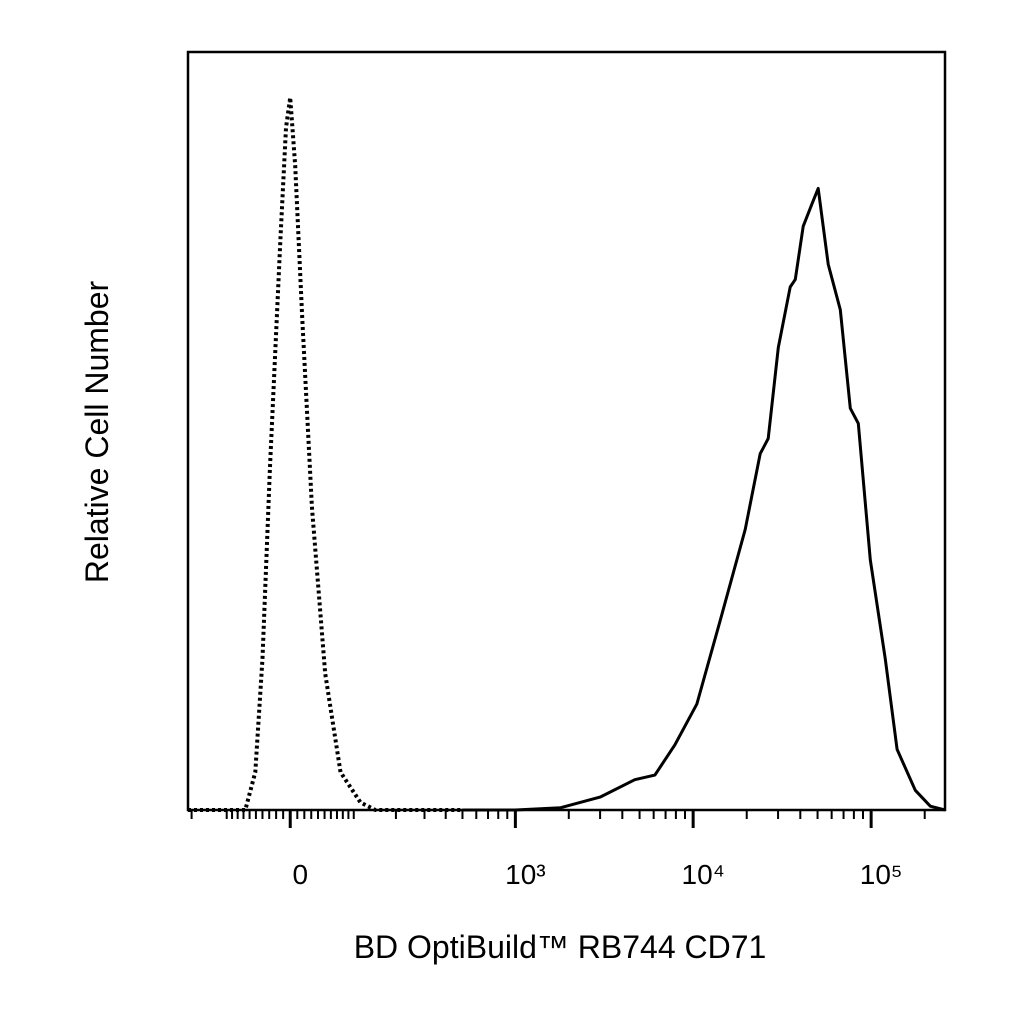  I want to click on x-tick-label: 10⁴, so click(703, 874).